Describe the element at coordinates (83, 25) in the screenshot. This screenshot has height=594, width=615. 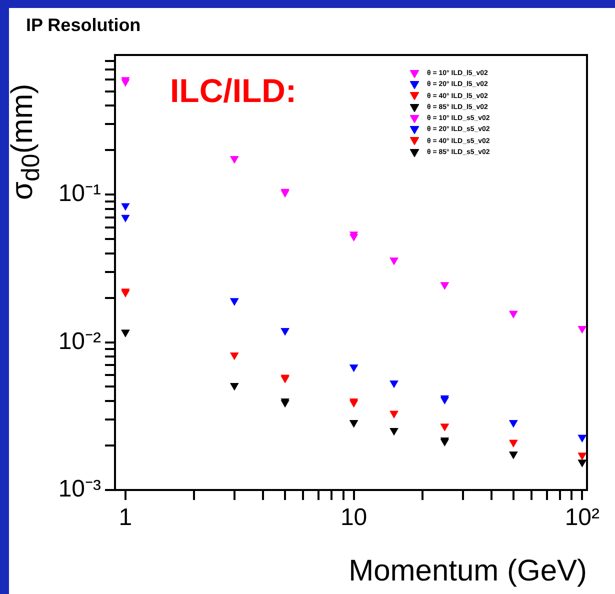
I see `chart-title: IP Resolution` at that location.